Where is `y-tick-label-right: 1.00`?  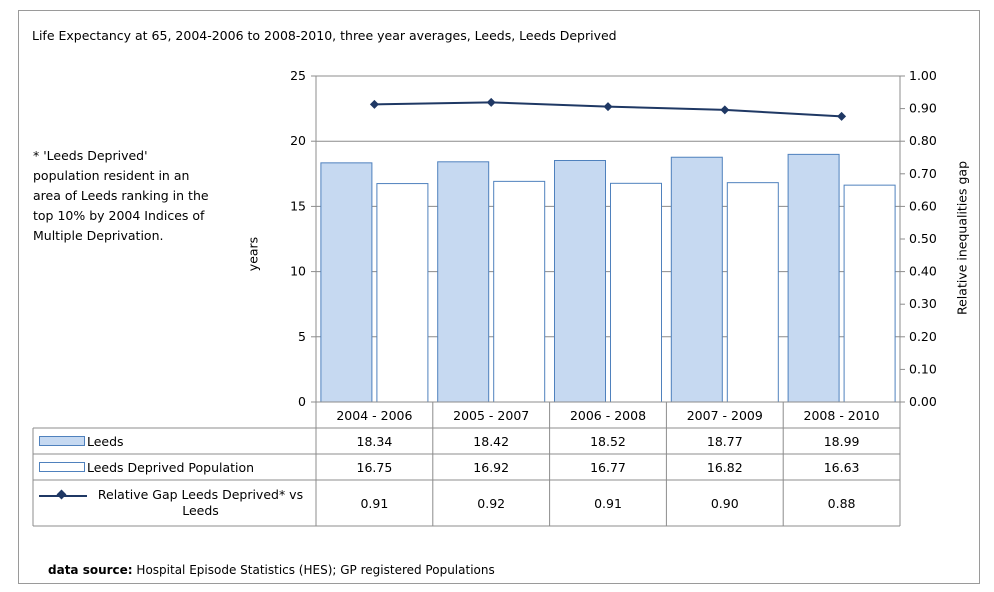 y-tick-label-right: 1.00 is located at coordinates (923, 75).